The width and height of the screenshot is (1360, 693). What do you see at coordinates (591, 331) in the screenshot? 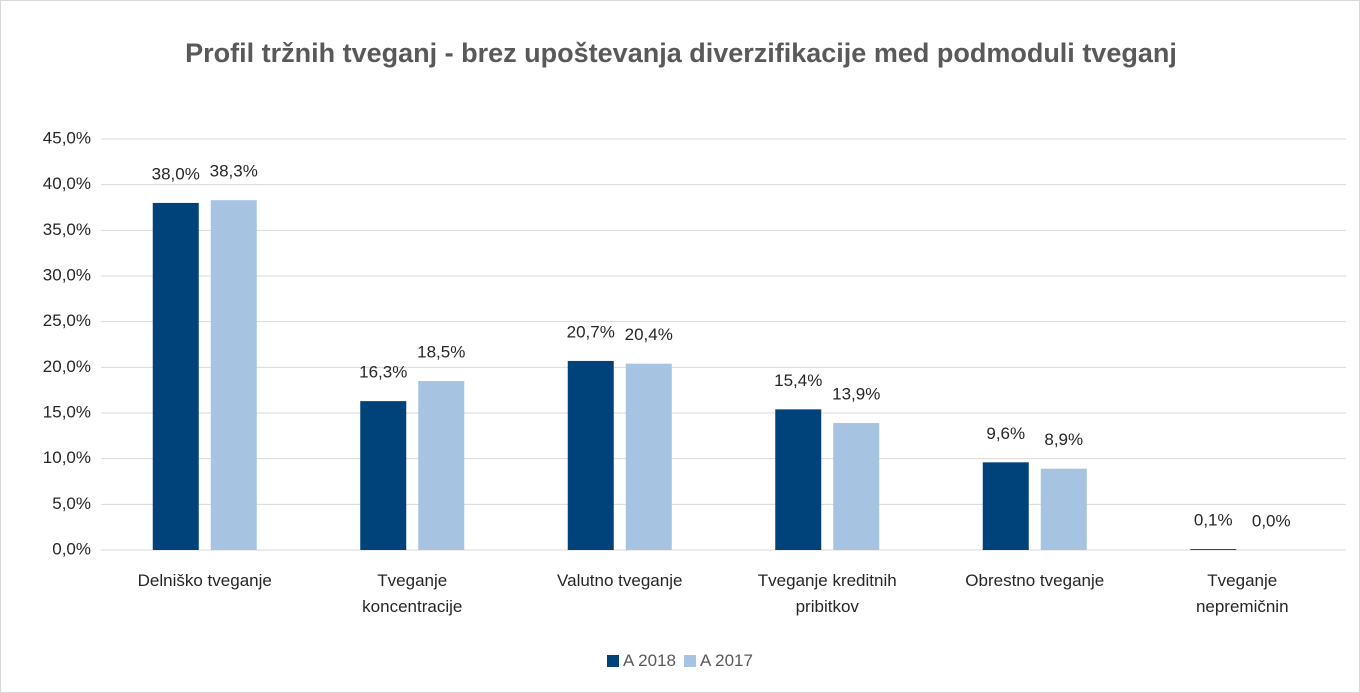
I see `data-label: 20,7%` at bounding box center [591, 331].